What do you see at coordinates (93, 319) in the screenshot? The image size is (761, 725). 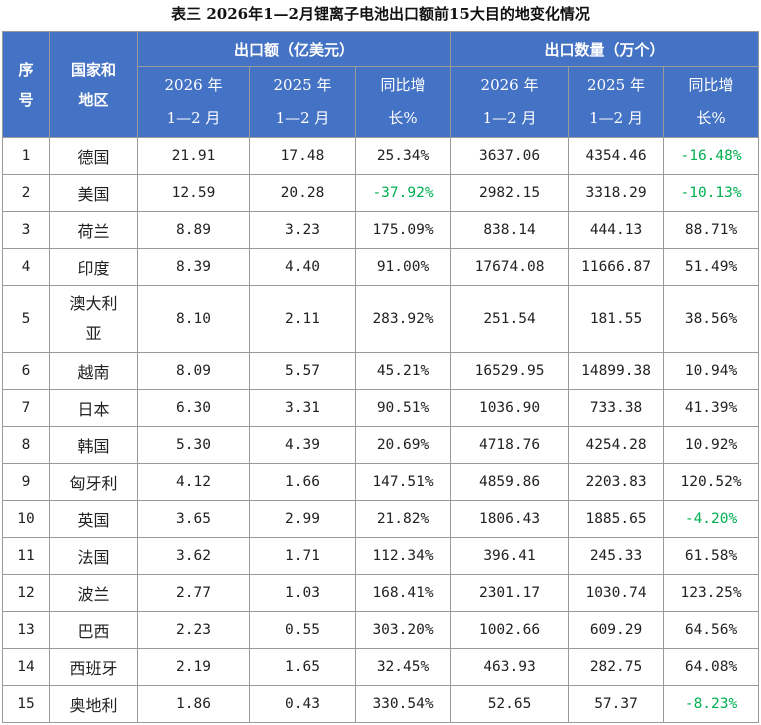 I see `row-country: 澳大利亚` at bounding box center [93, 319].